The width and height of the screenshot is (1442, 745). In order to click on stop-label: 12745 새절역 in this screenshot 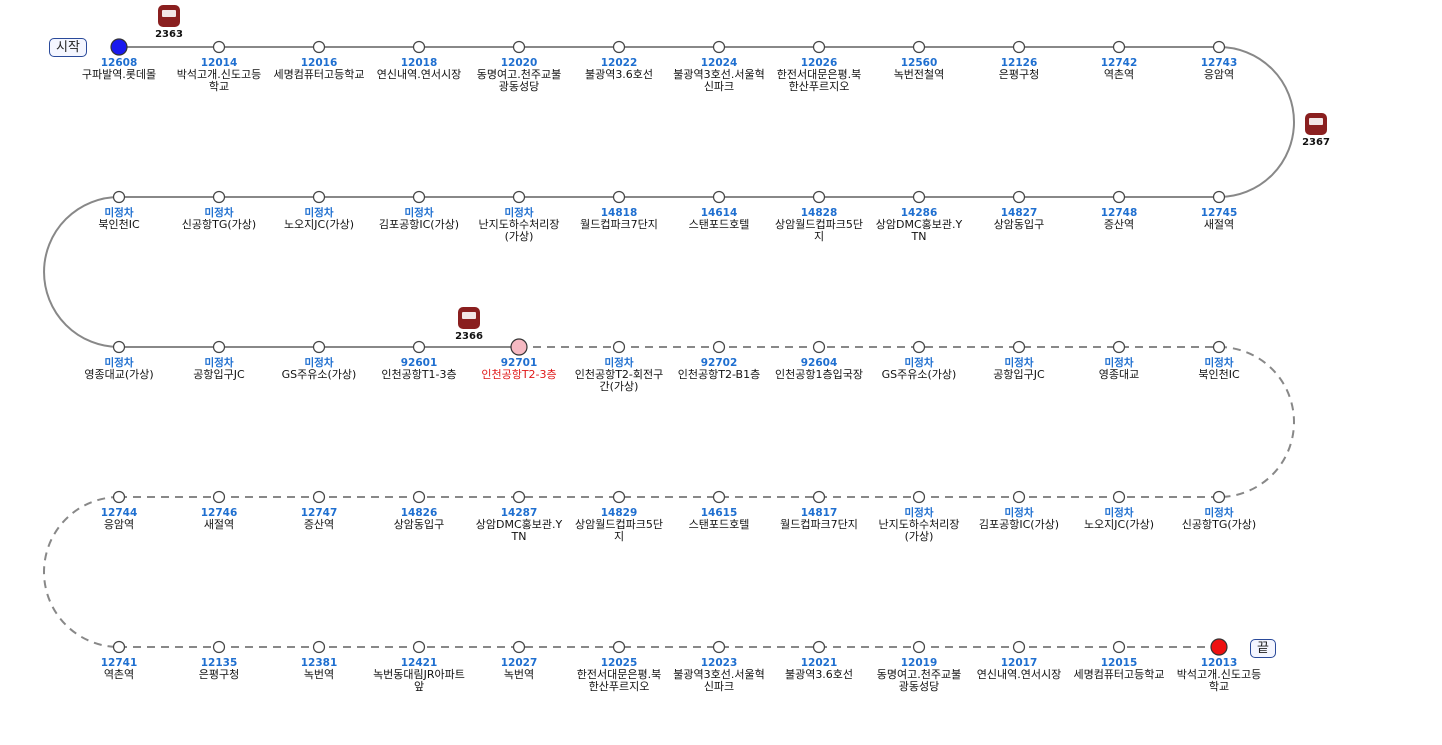, I will do `click(1219, 219)`.